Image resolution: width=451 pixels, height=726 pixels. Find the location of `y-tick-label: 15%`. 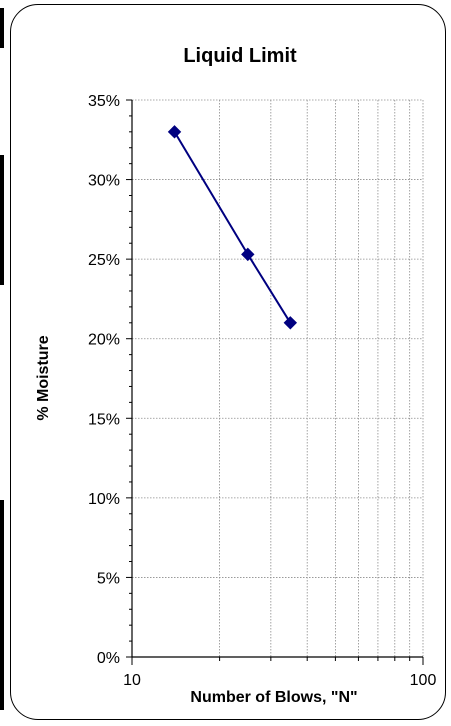

y-tick-label: 15% is located at coordinates (104, 419).